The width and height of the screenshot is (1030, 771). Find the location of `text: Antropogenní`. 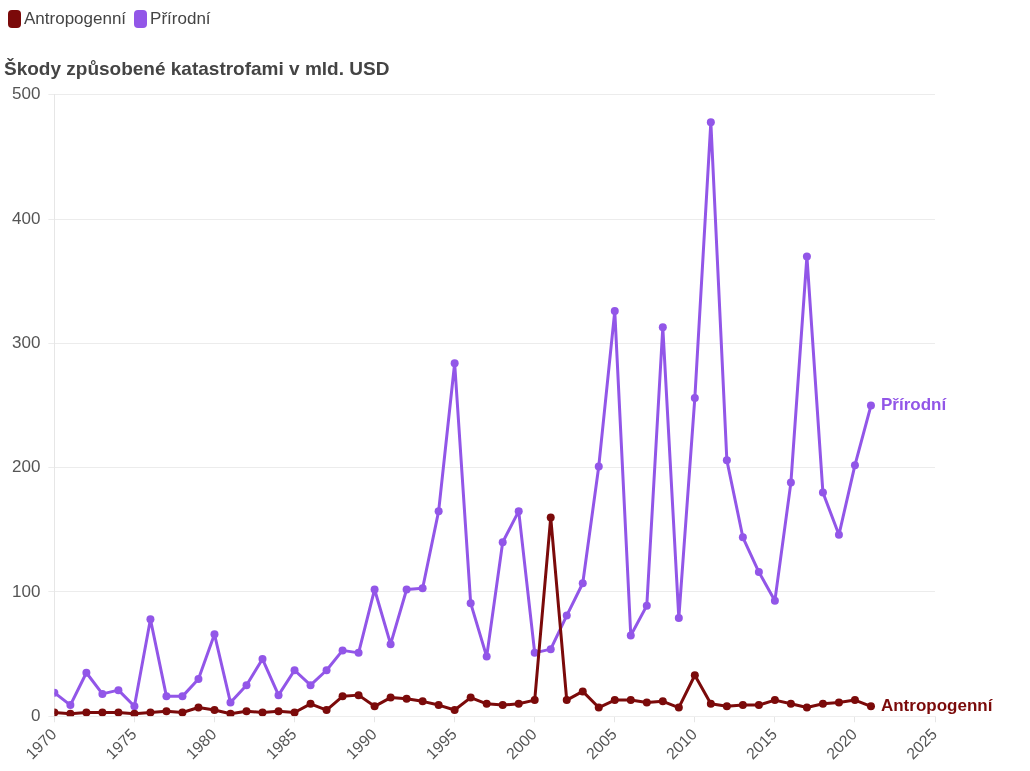

text: Antropogenní is located at coordinates (936, 705).